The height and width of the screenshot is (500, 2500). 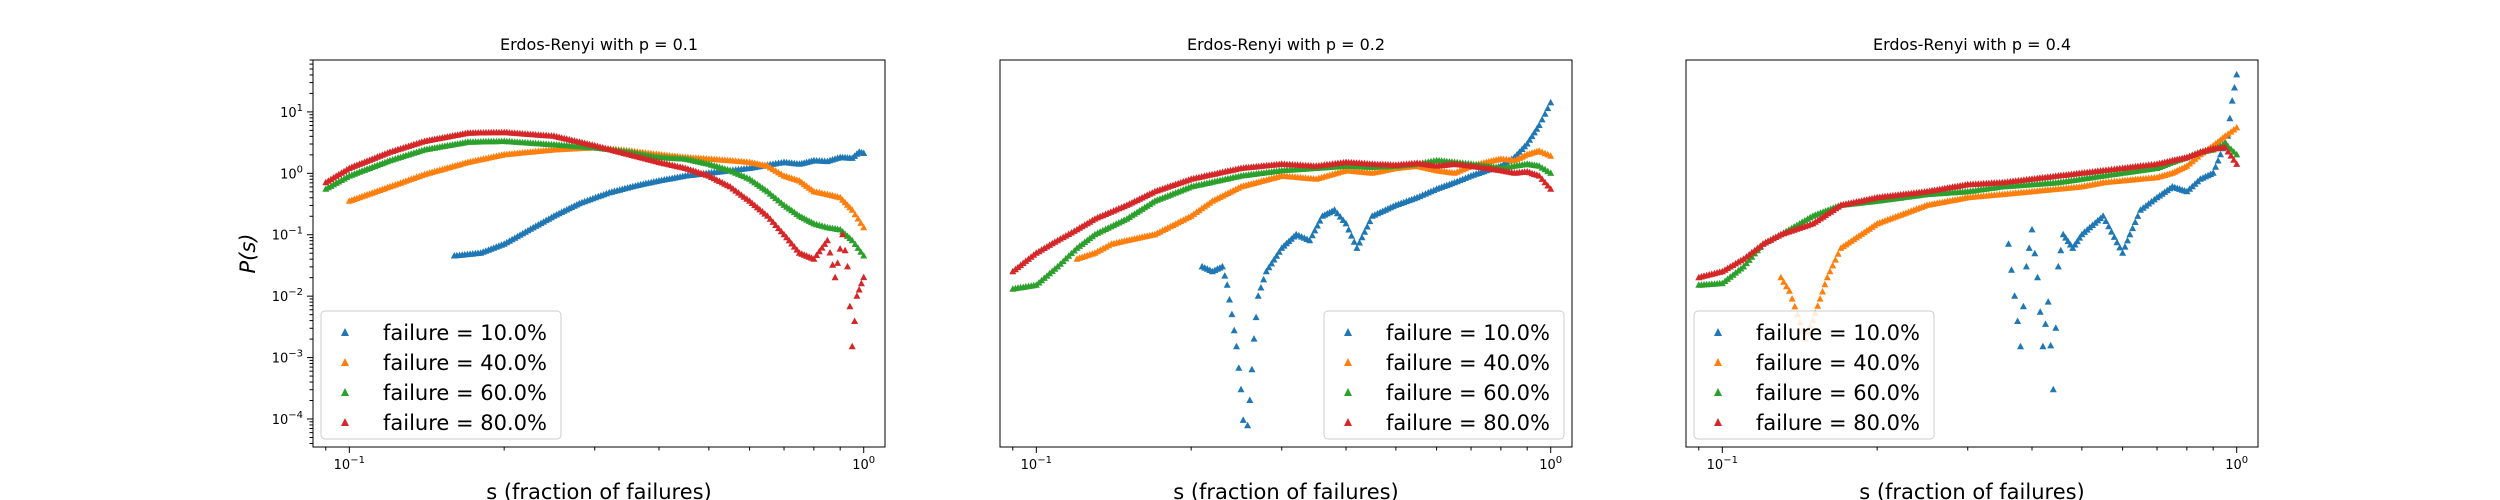 I want to click on chart-title: Erdos-Renyi with p = 0.4, so click(x=1972, y=44).